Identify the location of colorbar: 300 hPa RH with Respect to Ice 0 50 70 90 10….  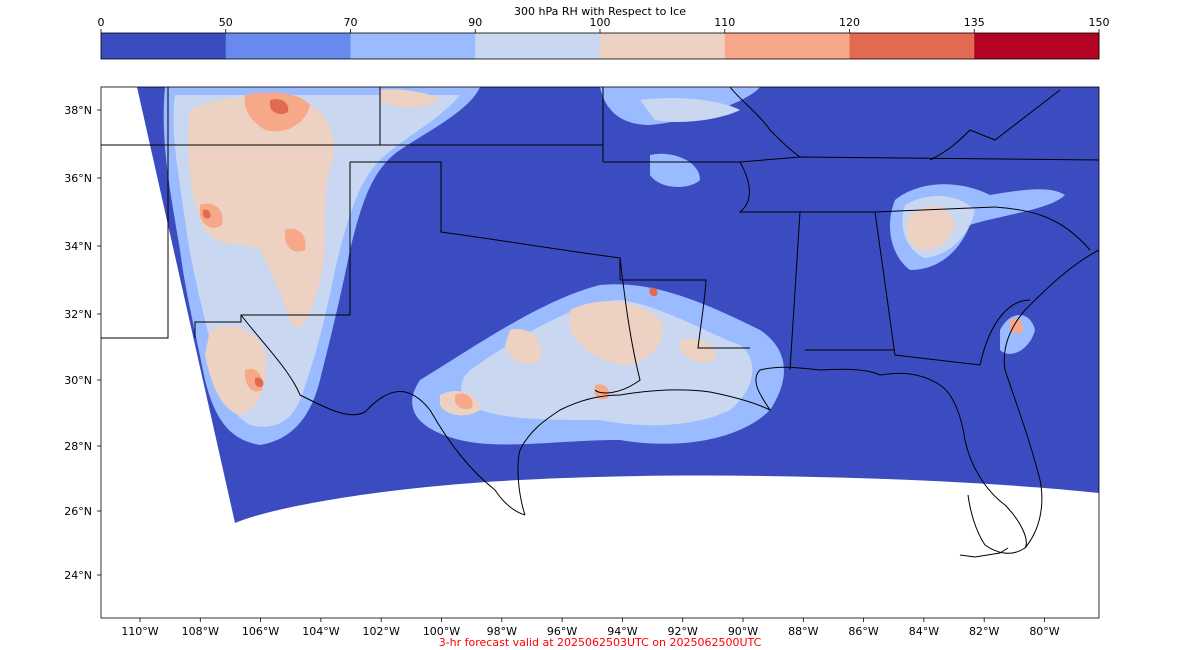
(604, 32).